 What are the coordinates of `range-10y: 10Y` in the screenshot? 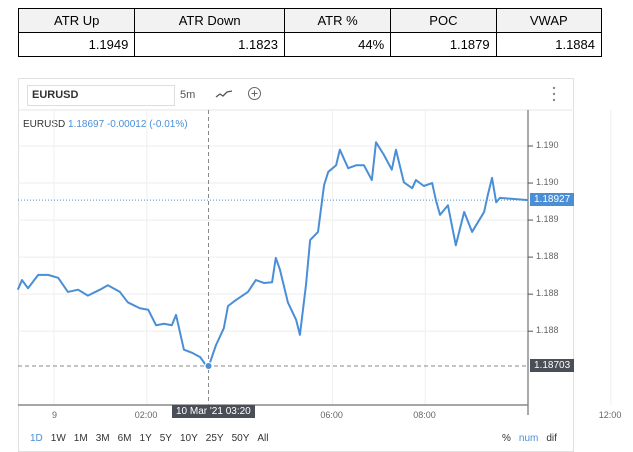 It's located at (188, 438).